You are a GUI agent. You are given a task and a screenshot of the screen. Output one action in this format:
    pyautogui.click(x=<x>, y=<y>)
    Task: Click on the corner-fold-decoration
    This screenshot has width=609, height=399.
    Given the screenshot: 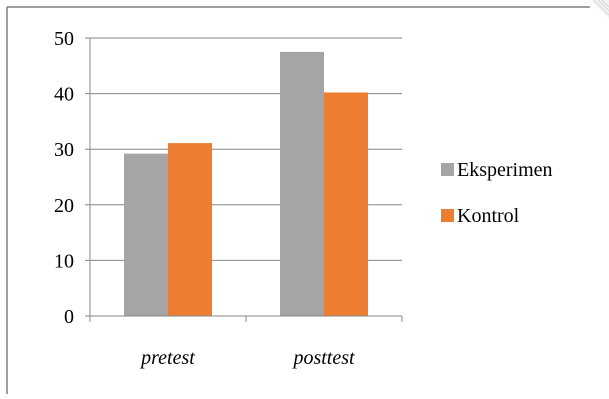 What is the action you would take?
    pyautogui.click(x=599, y=9)
    